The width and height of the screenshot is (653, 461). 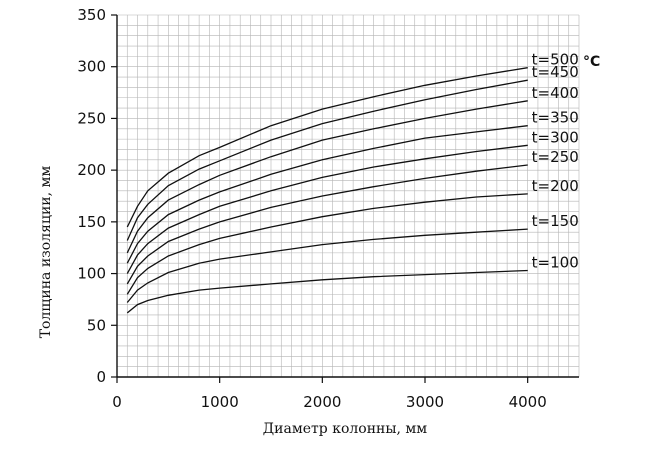 I want to click on y-tick-label: 50, so click(x=96, y=325).